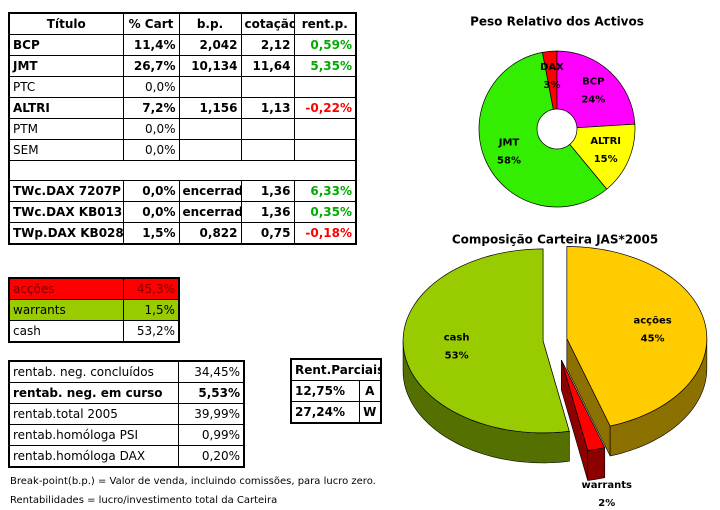  I want to click on table-cell: JMT, so click(66, 66).